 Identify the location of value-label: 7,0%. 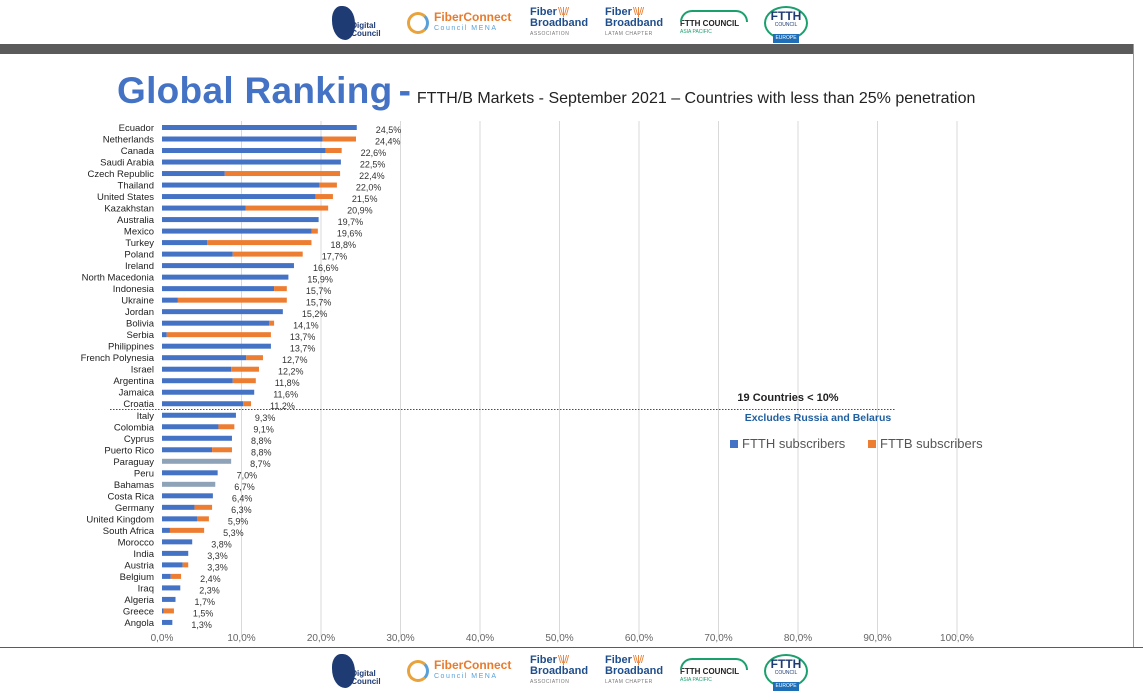
(247, 475).